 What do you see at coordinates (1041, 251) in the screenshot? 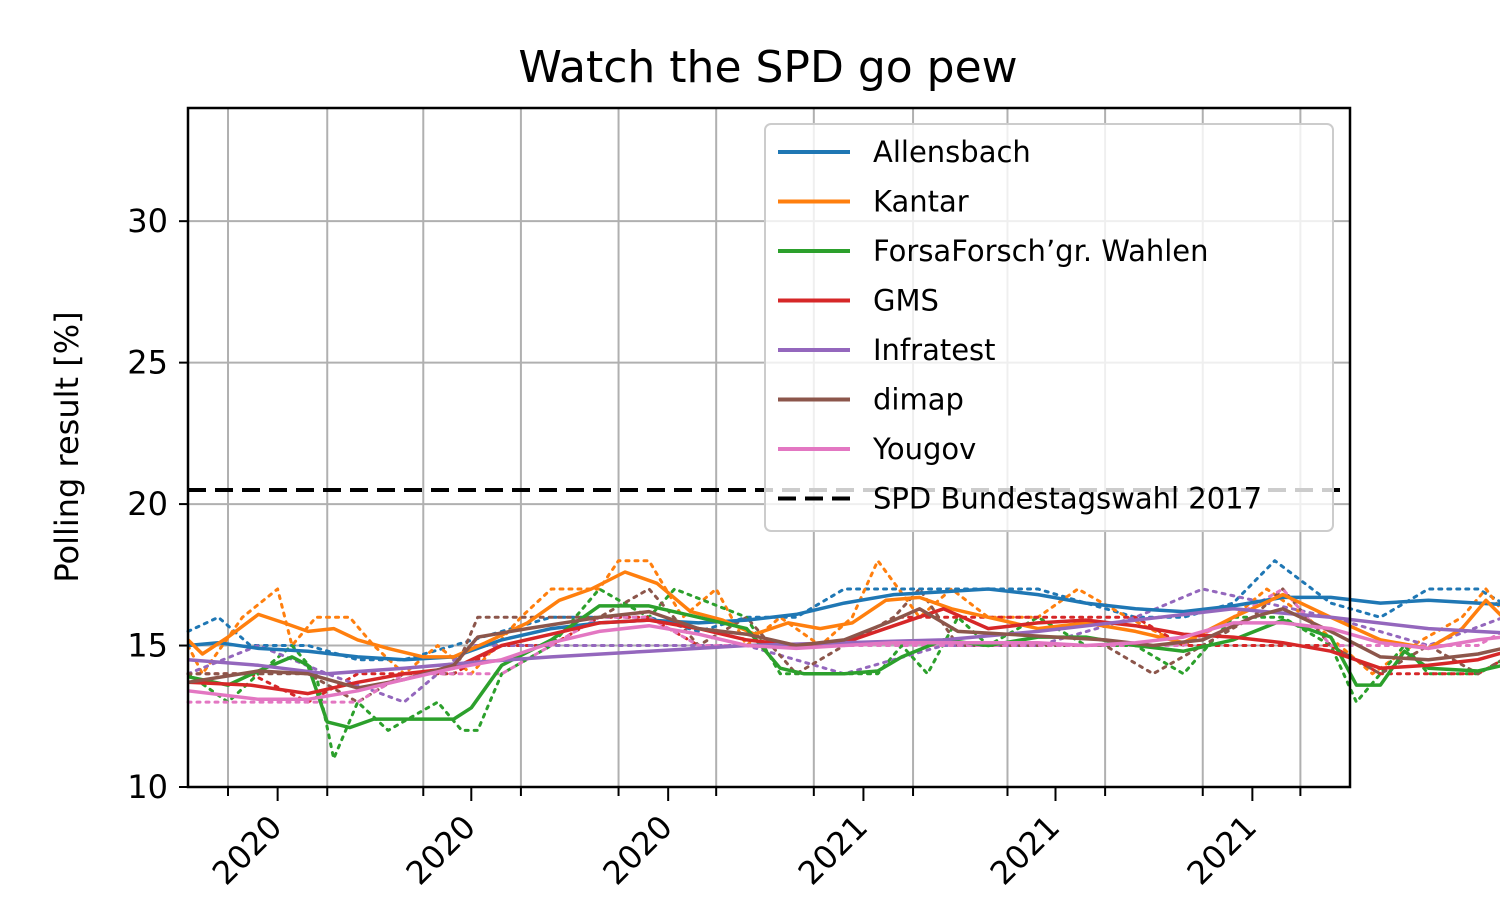
I see `legend-label: ForsaForsch’gr. Wahlen` at bounding box center [1041, 251].